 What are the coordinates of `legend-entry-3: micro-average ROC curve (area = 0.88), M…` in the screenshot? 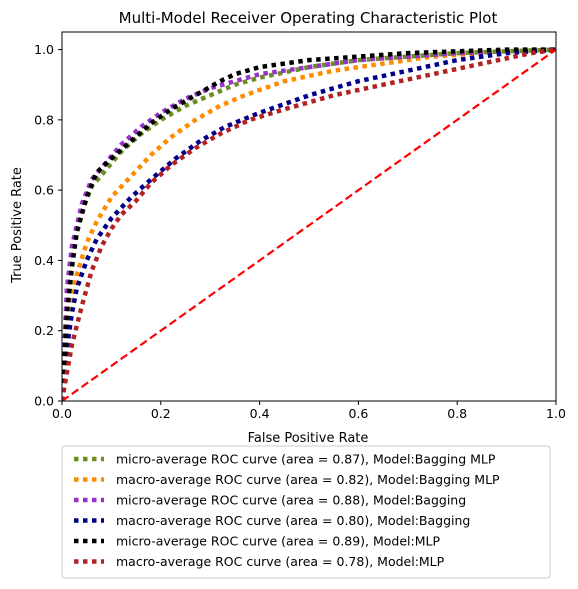 It's located at (291, 500).